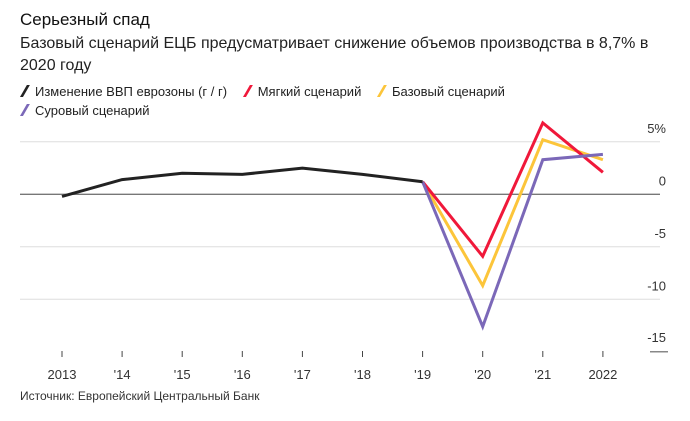 Image resolution: width=690 pixels, height=421 pixels. I want to click on x-tick-label: '17, so click(302, 374).